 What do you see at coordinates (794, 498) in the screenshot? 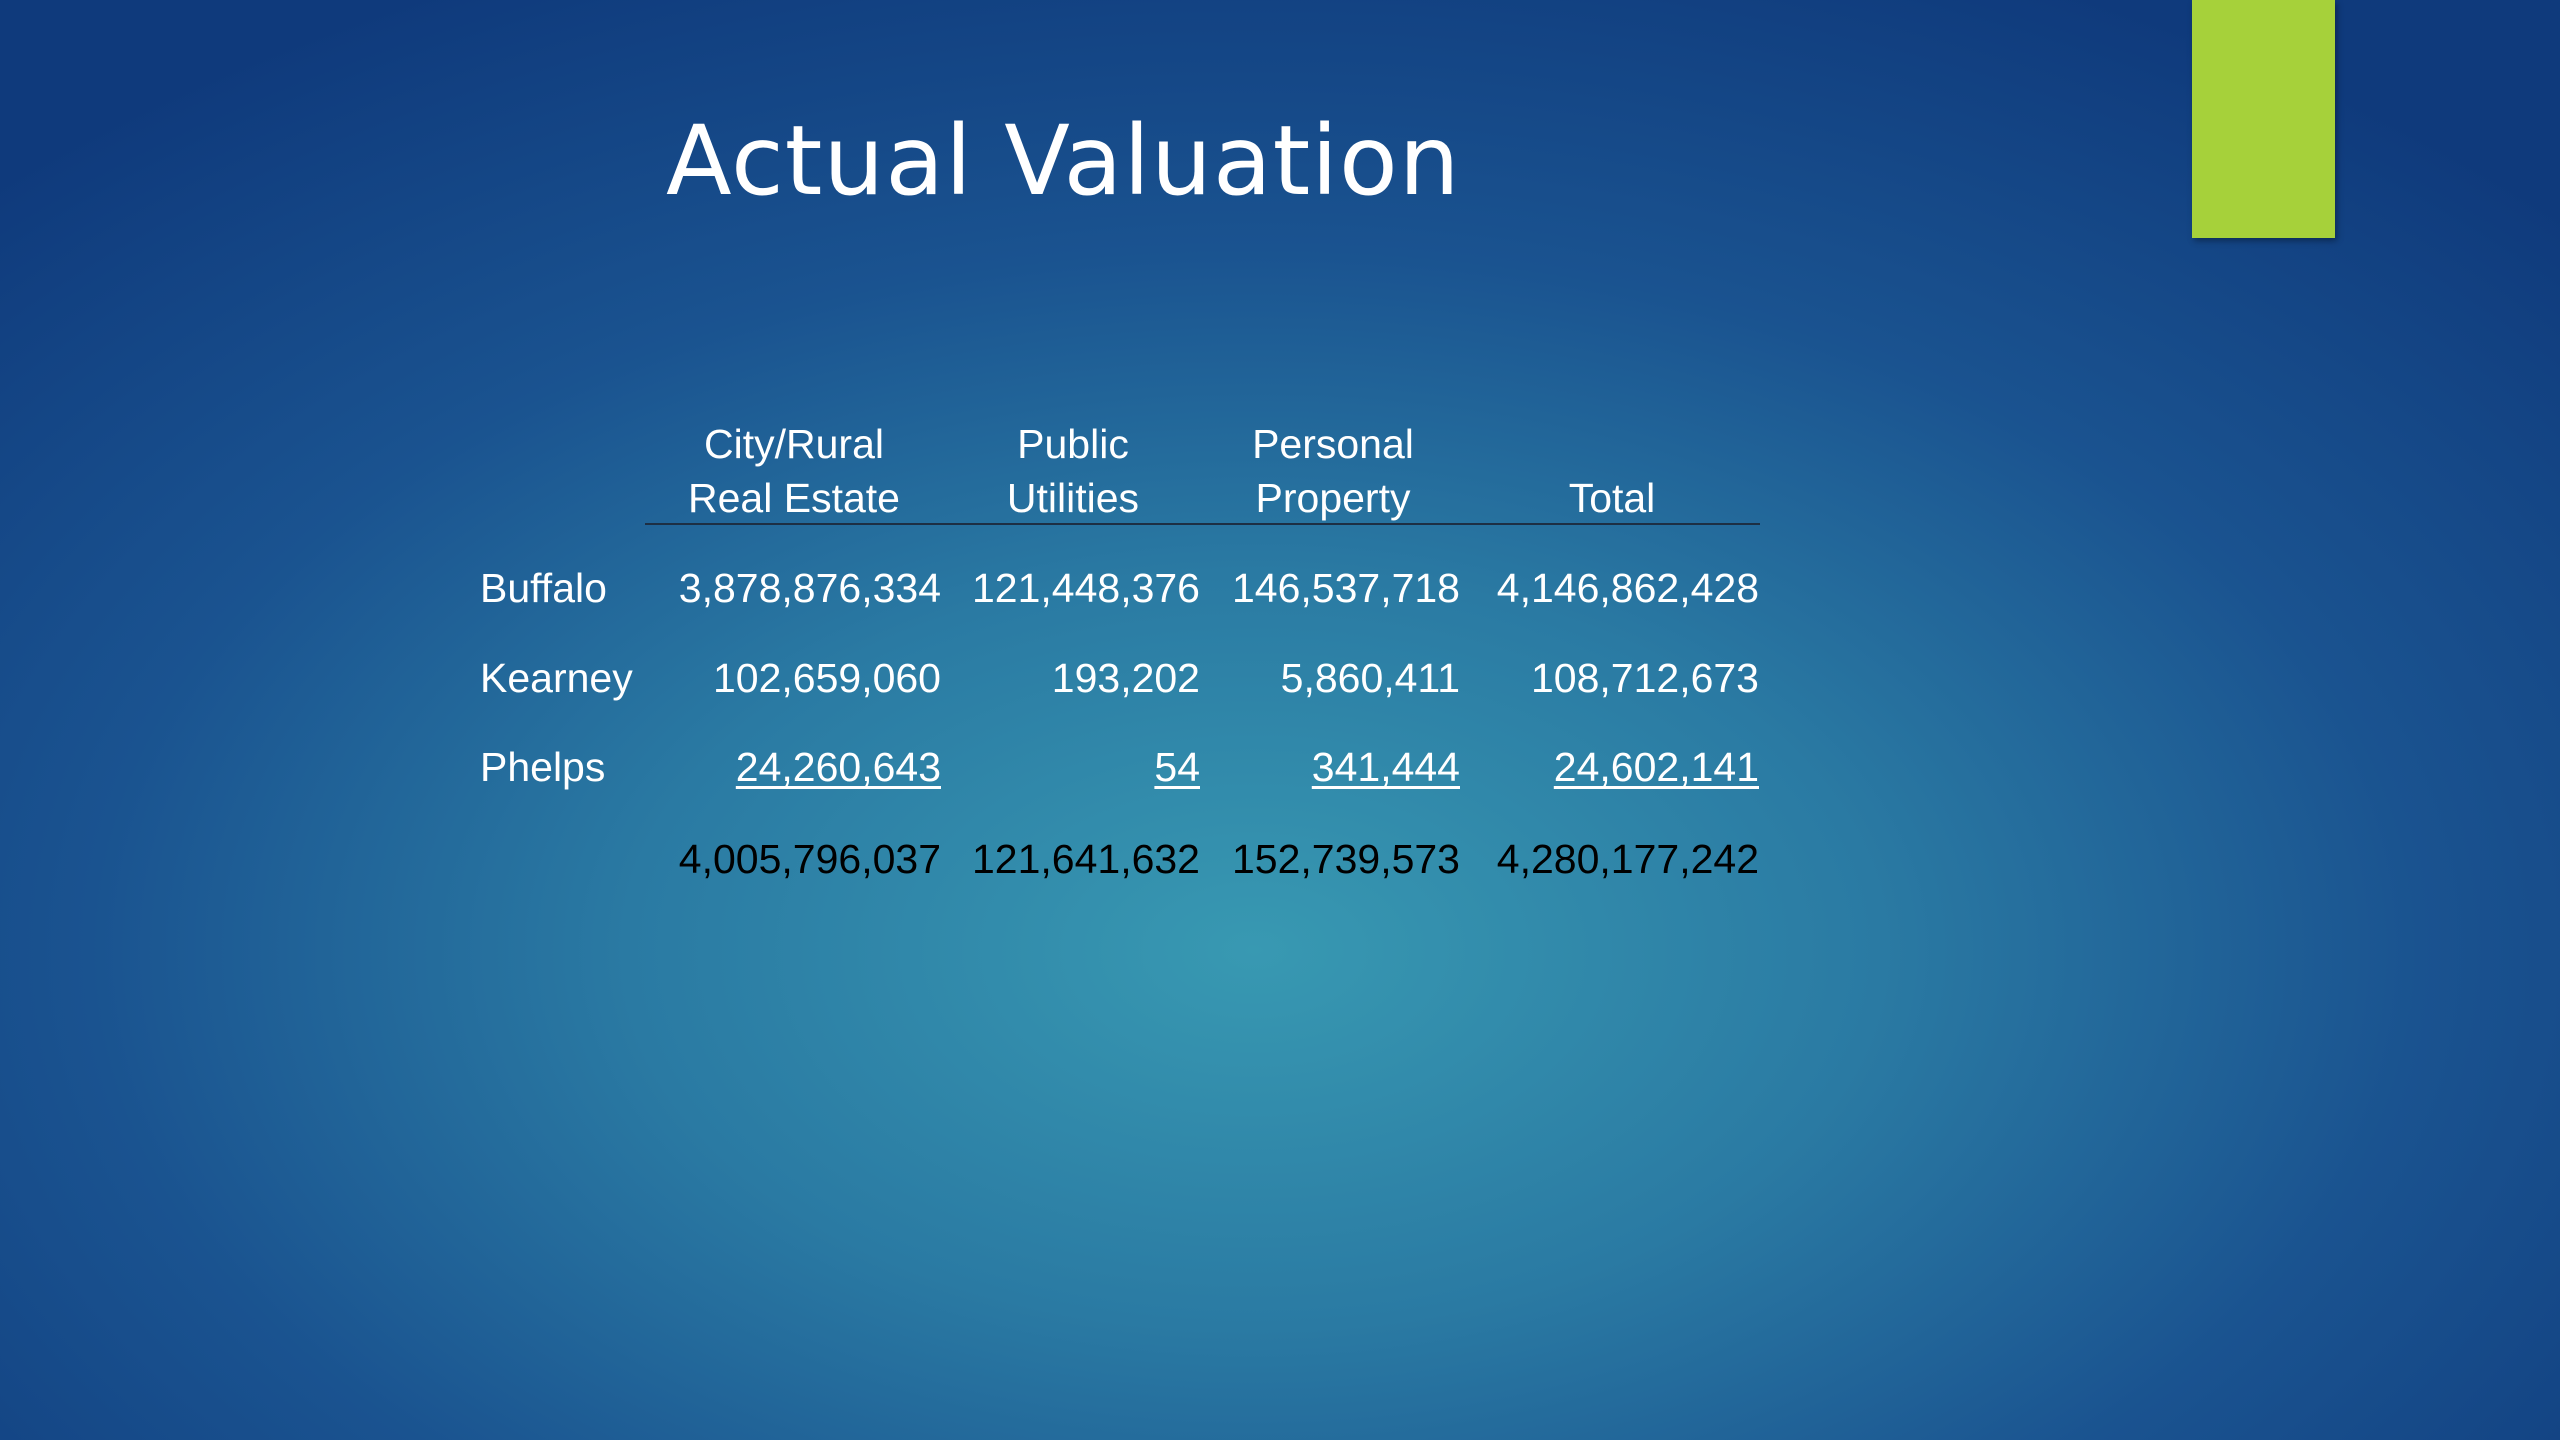
I see `column-header: Real Estate` at bounding box center [794, 498].